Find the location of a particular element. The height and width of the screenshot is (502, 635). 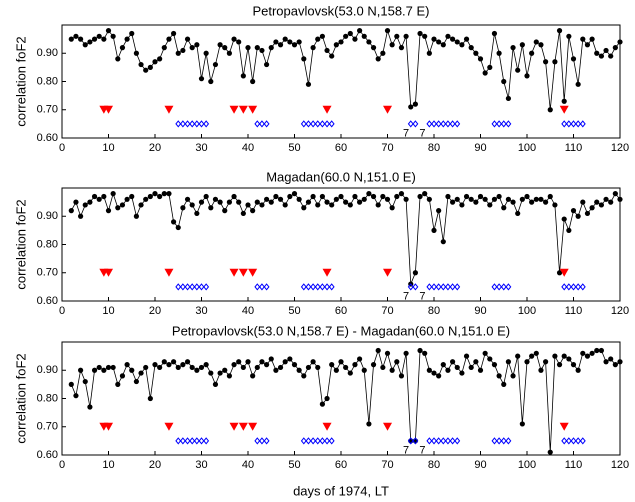

x-tick-label: 100 is located at coordinates (527, 148).